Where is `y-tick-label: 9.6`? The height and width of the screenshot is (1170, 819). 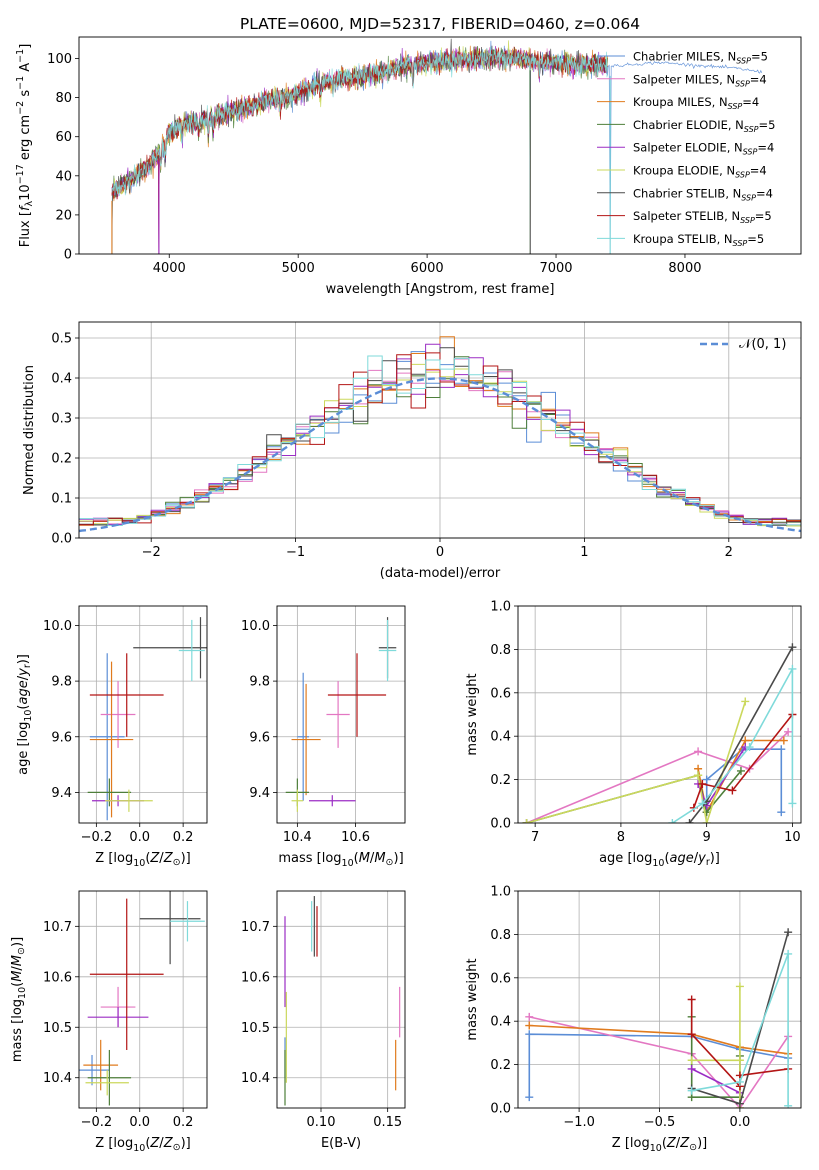
y-tick-label: 9.6 is located at coordinates (61, 737).